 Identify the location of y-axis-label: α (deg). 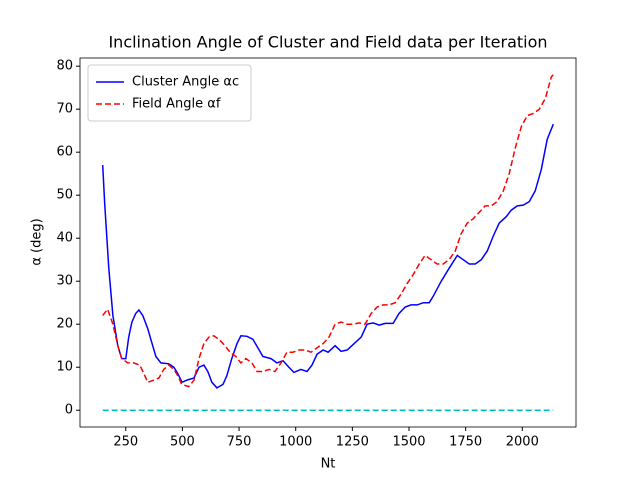
(37, 241).